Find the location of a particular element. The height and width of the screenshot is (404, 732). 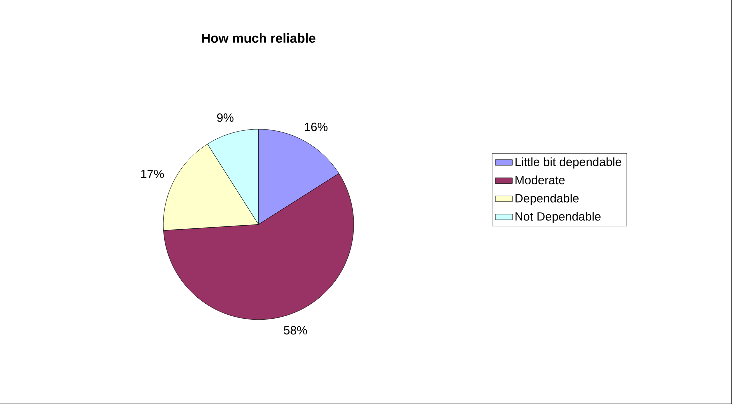

legend-label: Moderate is located at coordinates (540, 180).